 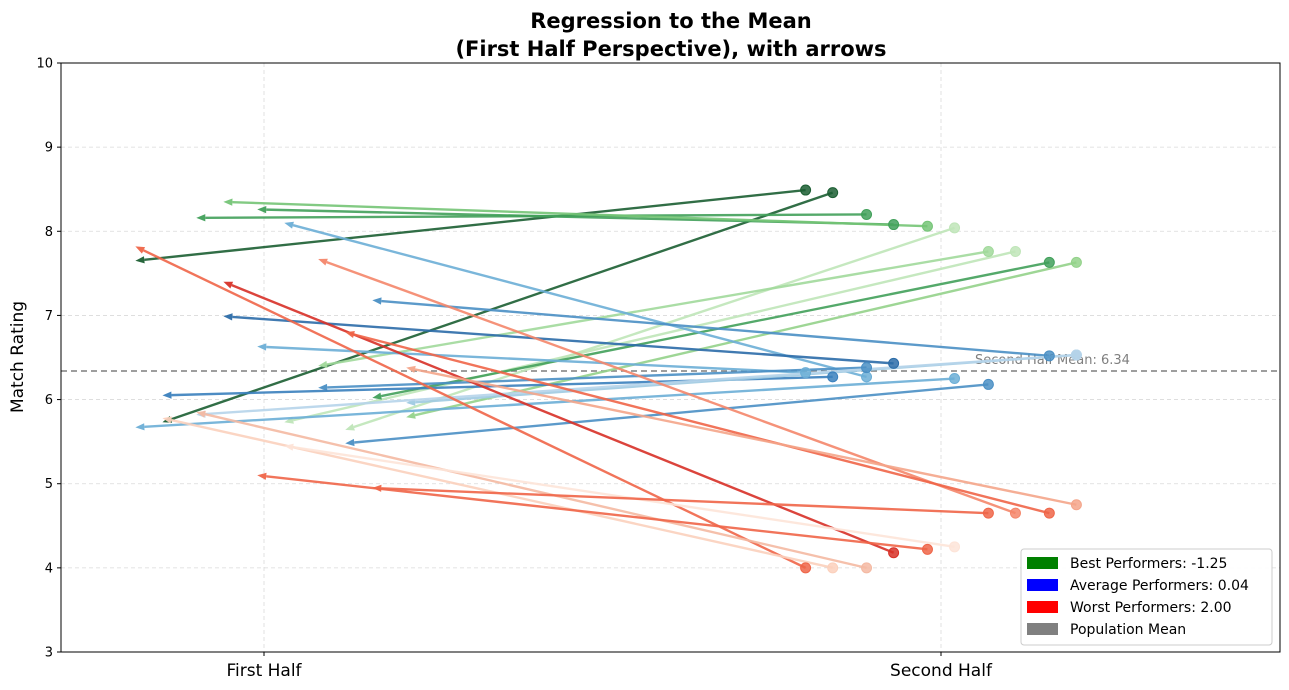 What do you see at coordinates (1128, 630) in the screenshot?
I see `legend-label: Population Mean` at bounding box center [1128, 630].